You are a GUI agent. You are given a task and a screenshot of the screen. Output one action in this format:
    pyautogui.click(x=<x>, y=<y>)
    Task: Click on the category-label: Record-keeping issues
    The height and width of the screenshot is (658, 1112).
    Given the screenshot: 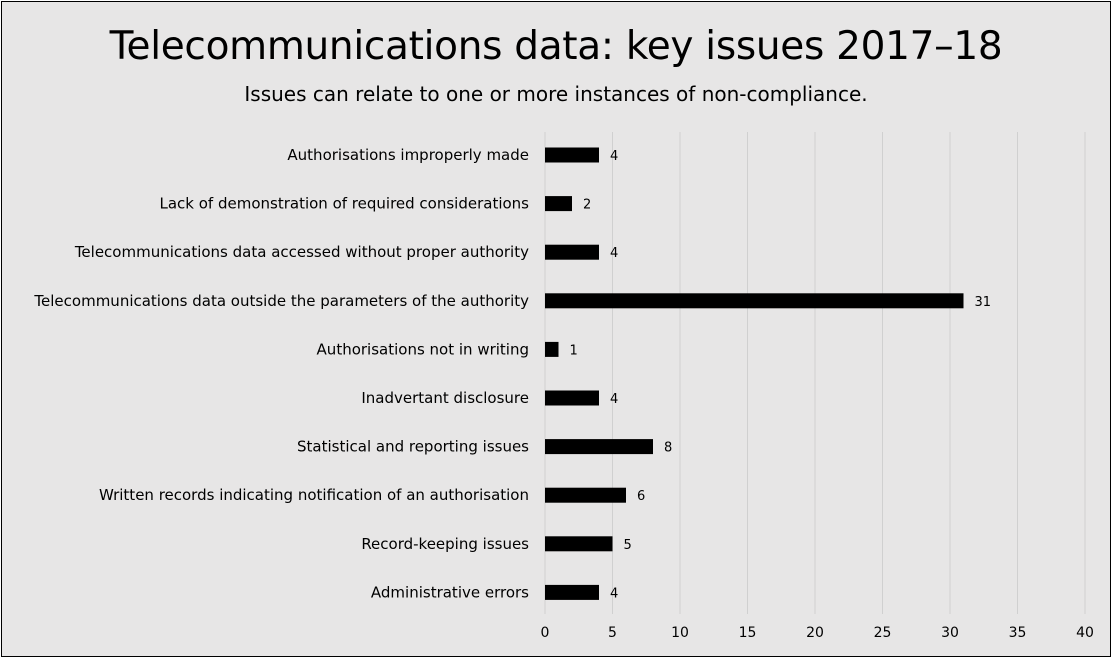 What is the action you would take?
    pyautogui.click(x=445, y=544)
    